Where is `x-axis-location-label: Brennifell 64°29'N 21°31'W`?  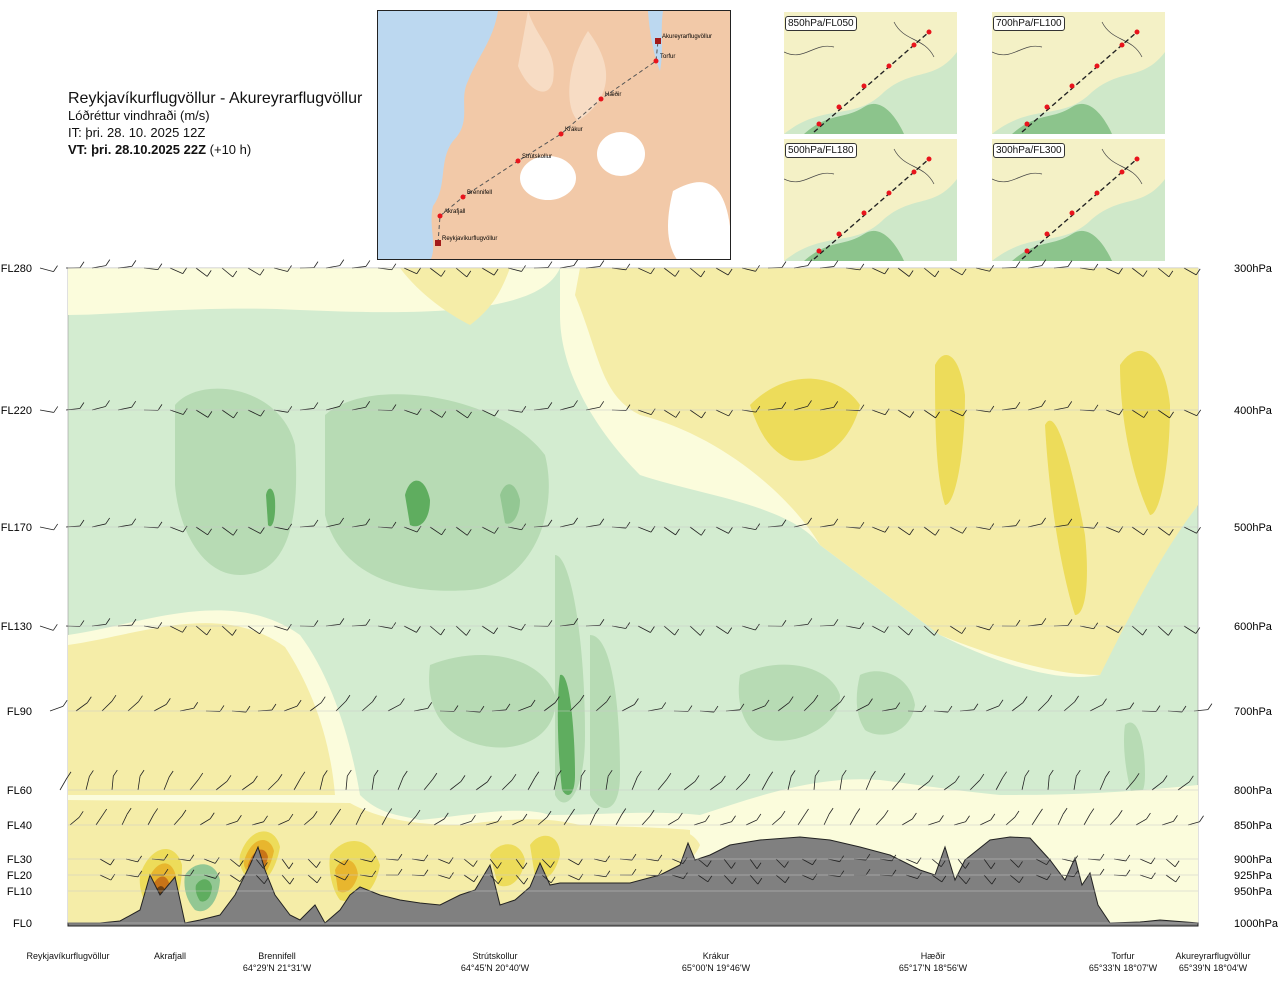 x-axis-location-label: Brennifell 64°29'N 21°31'W is located at coordinates (277, 962).